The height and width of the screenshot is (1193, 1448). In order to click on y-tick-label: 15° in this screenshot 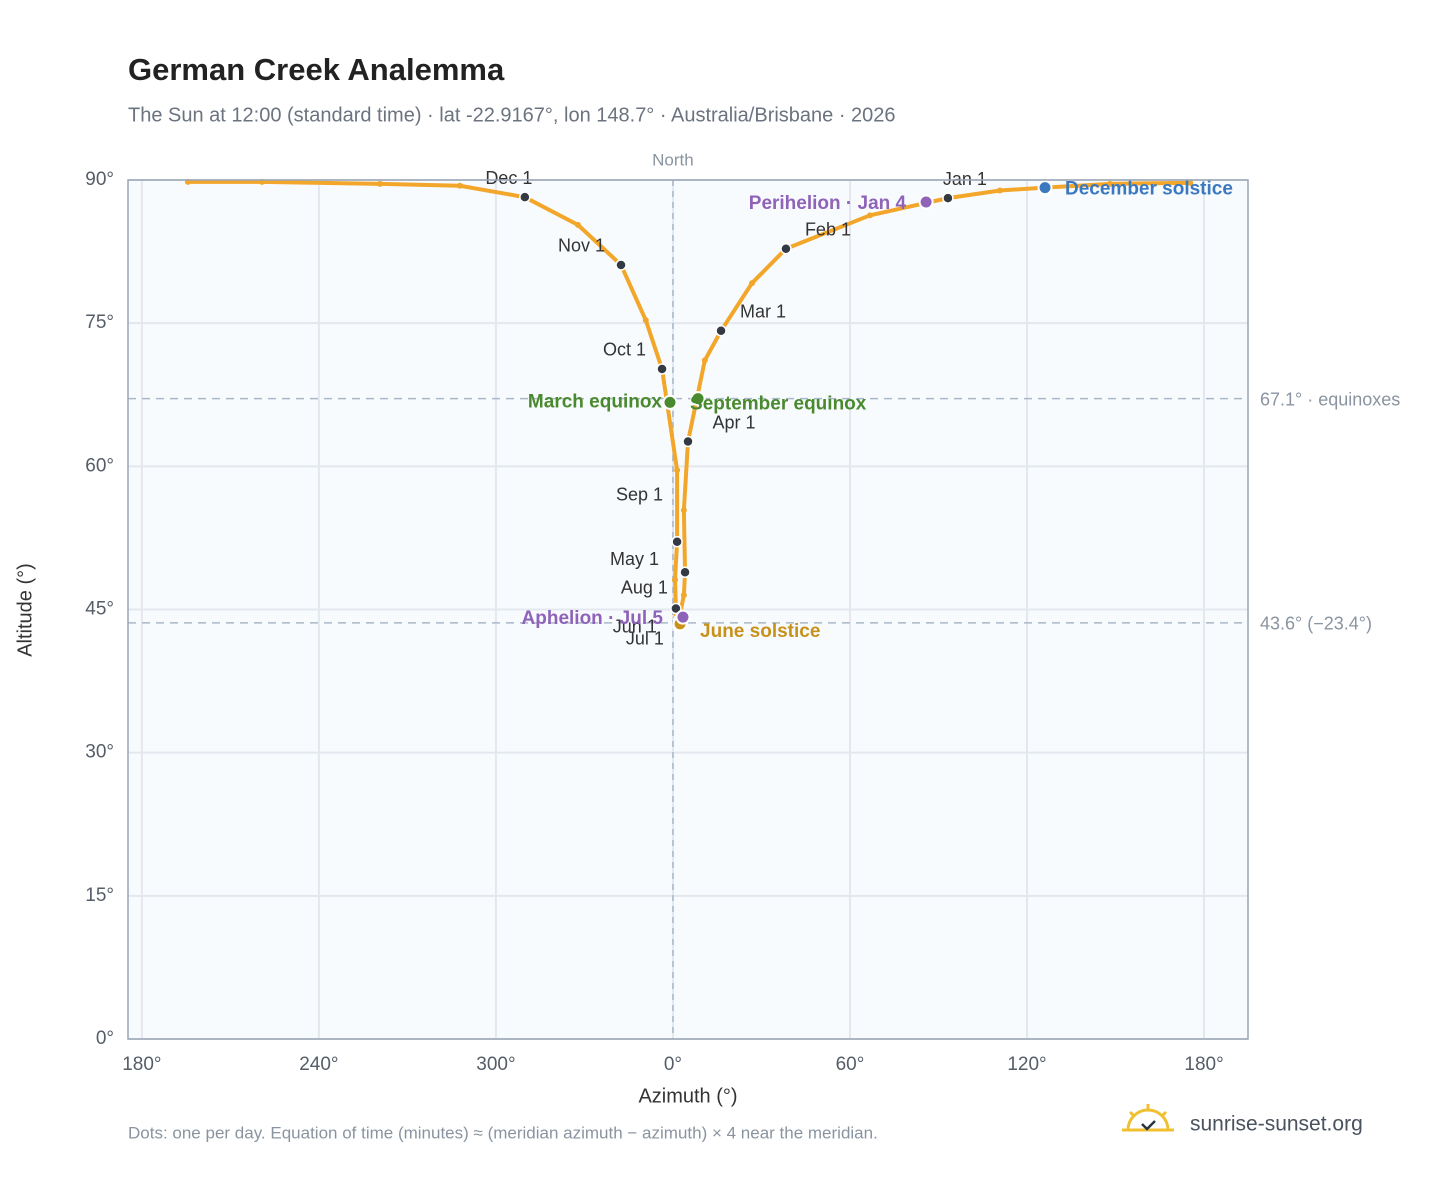, I will do `click(99, 895)`.